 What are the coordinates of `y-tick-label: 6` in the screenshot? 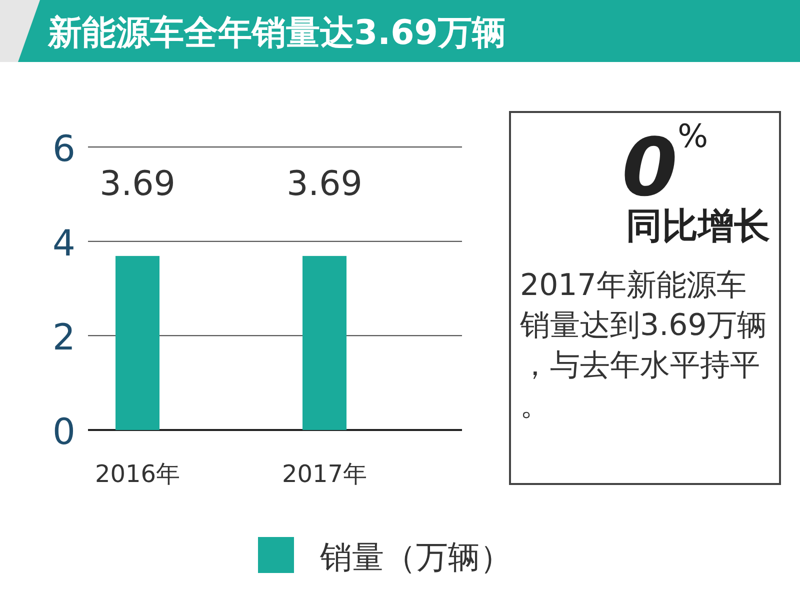 It's located at (64, 149).